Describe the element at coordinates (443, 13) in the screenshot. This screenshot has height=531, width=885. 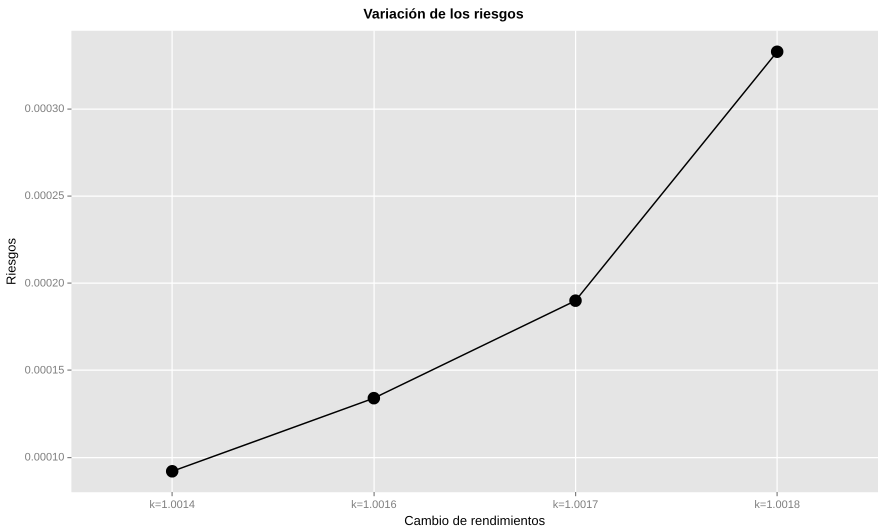
I see `chart-title: Variación de los riesgos` at that location.